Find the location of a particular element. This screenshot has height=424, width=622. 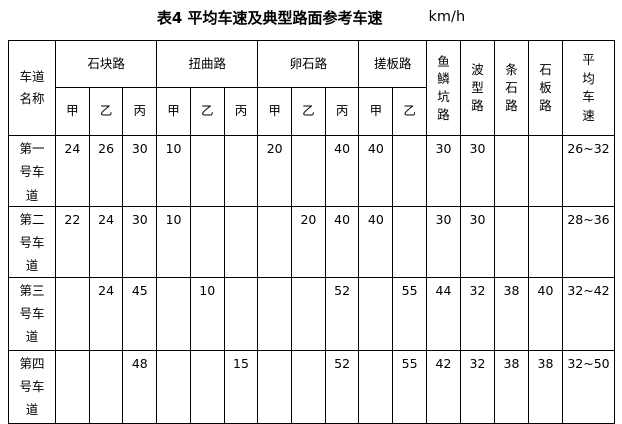

row-label-lane-3-line-2: 号车 is located at coordinates (32, 313).